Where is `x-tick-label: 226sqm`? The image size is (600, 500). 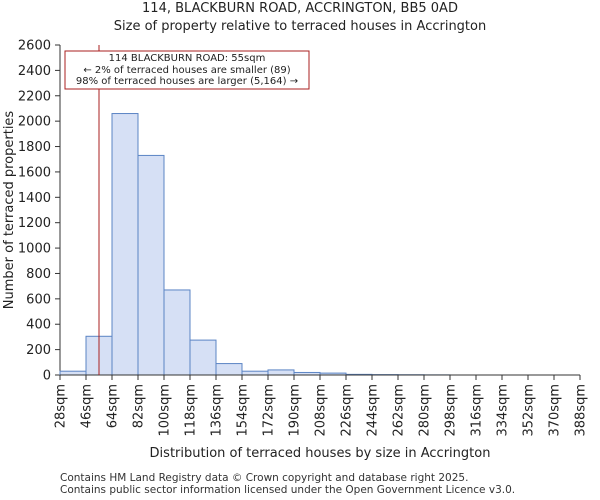
x-tick-label: 226sqm is located at coordinates (347, 410).